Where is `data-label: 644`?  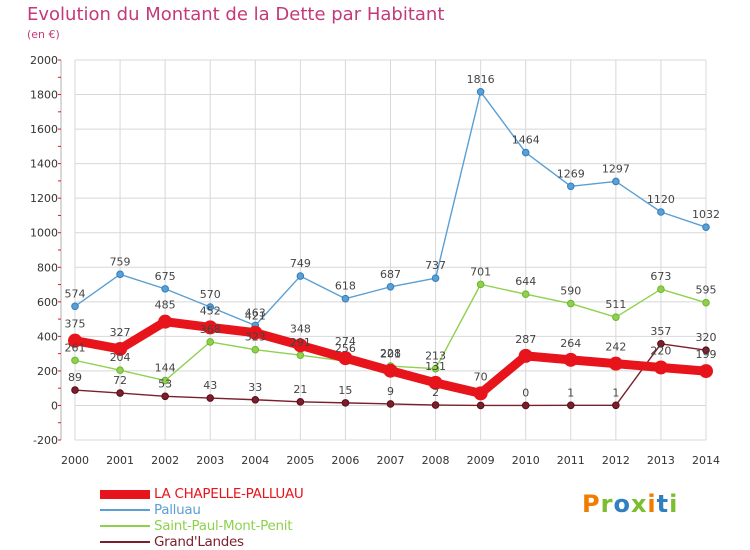
data-label: 644 is located at coordinates (525, 281).